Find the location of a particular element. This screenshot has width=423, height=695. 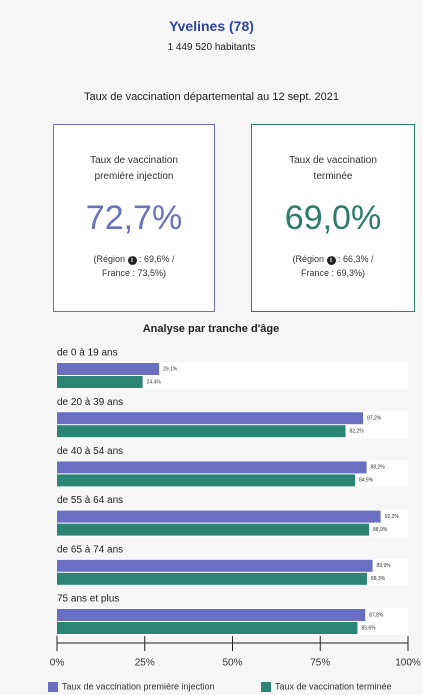

category-label: de 40 à 54 ans is located at coordinates (90, 451).